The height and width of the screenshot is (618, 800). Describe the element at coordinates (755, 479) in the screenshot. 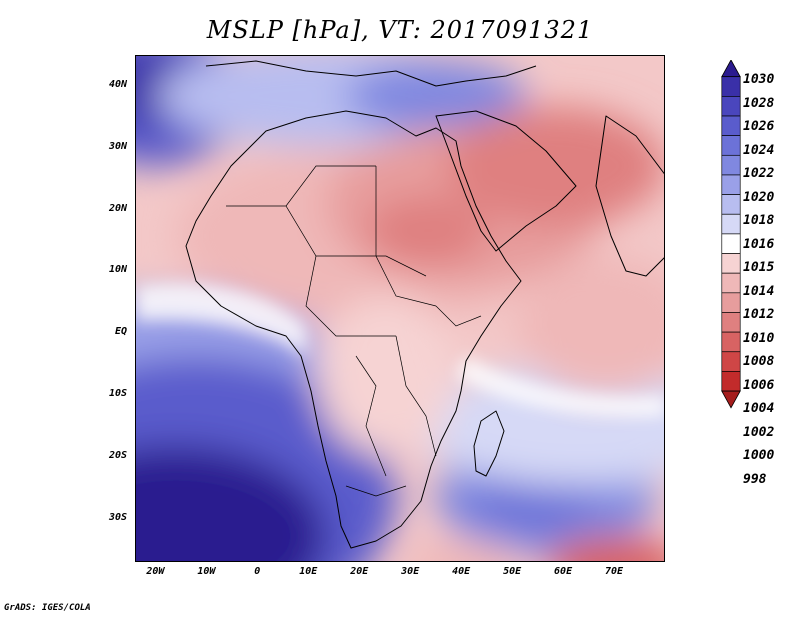

I see `colorbar-level-label: 998` at that location.